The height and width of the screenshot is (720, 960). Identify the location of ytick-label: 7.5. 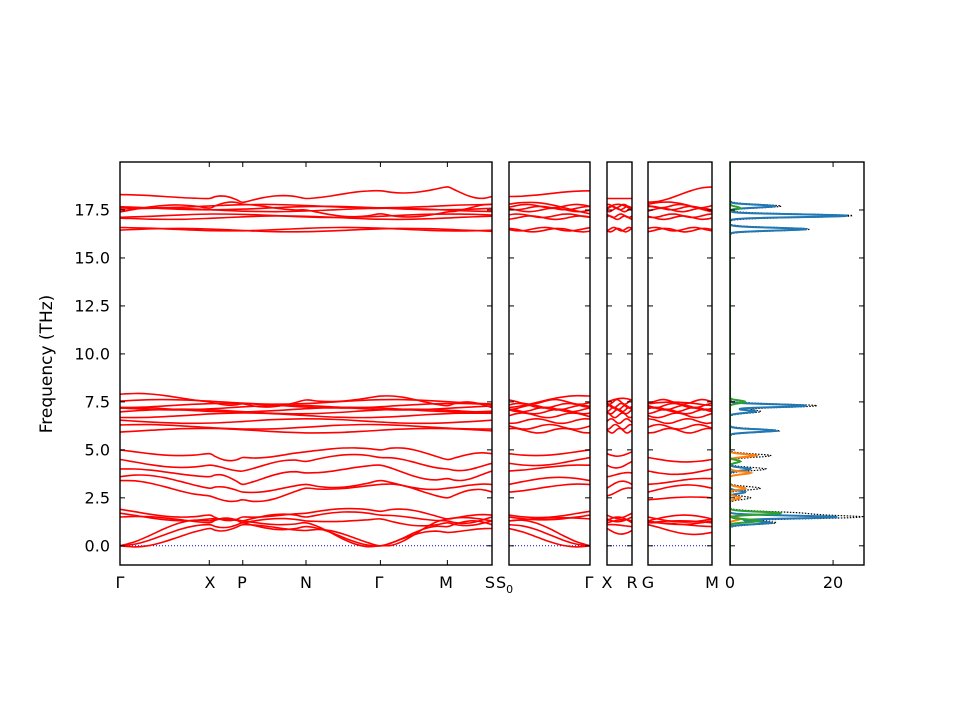
(97, 401).